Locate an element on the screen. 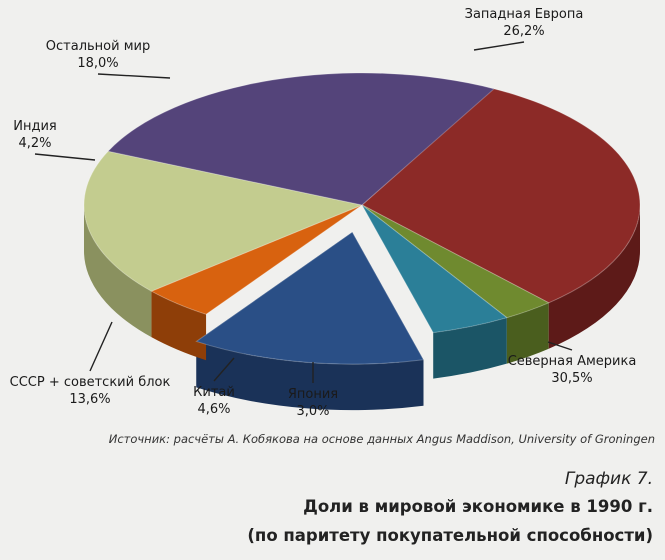 The height and width of the screenshot is (560, 665). value-остальной-мир: 18,0% is located at coordinates (97, 63).